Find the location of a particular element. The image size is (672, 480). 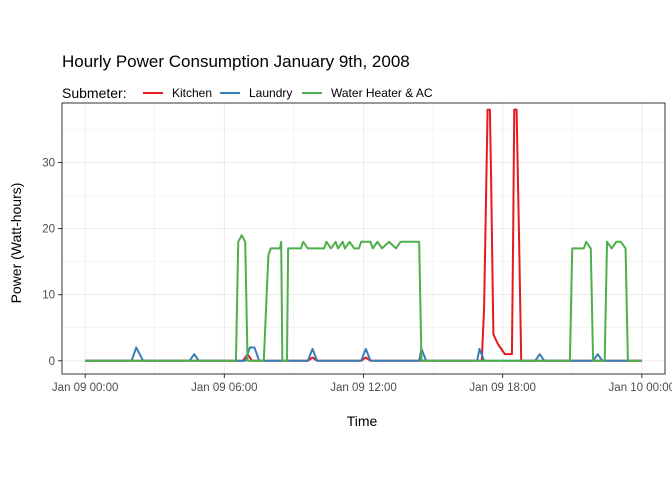

x-tick-label: Jan 09 06:00 is located at coordinates (224, 388).